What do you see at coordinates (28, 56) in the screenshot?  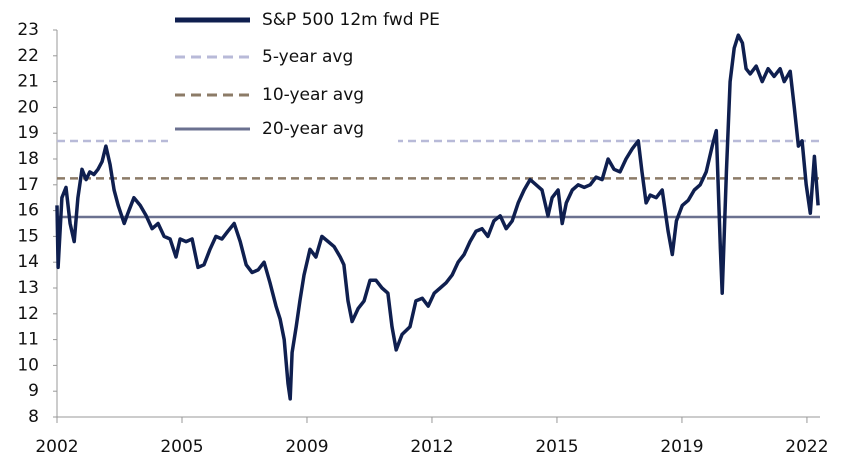 I see `y-tick-label: 22` at bounding box center [28, 56].